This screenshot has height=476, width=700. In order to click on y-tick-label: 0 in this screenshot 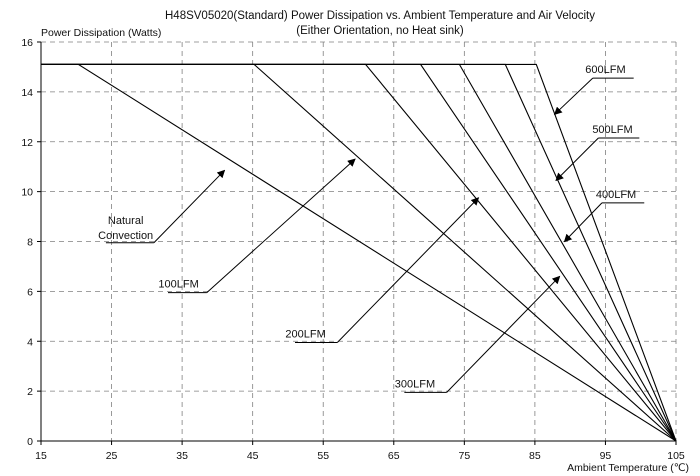, I will do `click(30, 442)`.